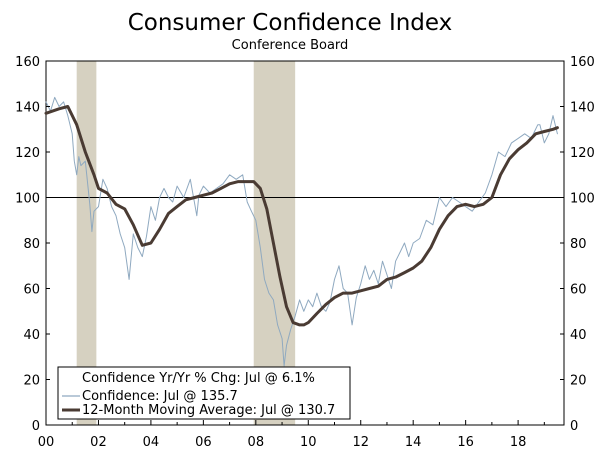 The height and width of the screenshot is (454, 600). I want to click on legend-confidence-label: Confidence: Jul @ 135.7, so click(160, 396).